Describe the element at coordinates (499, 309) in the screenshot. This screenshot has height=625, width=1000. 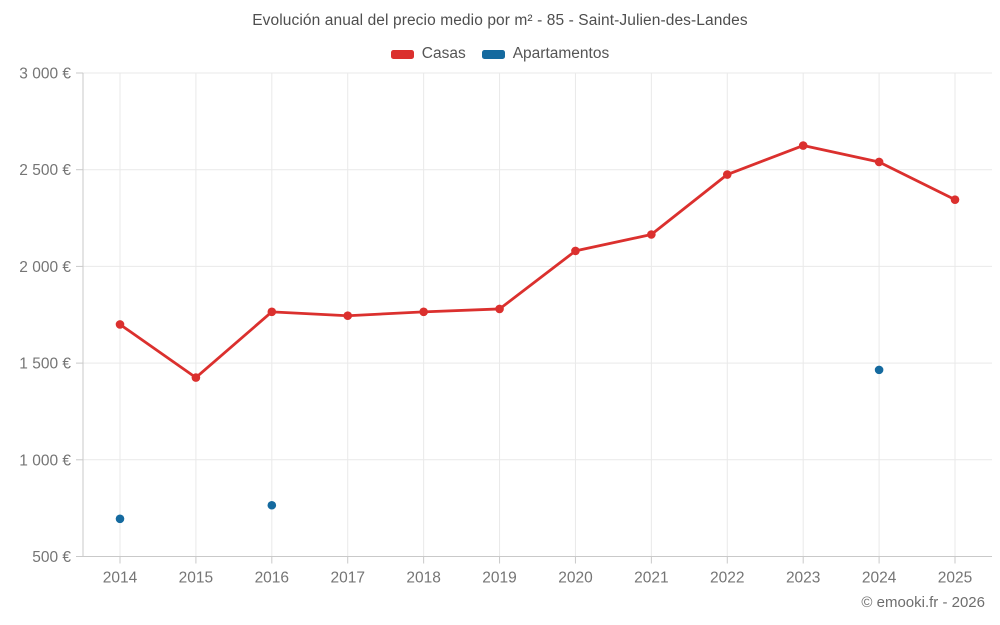
I see `data-point-casas-2019` at that location.